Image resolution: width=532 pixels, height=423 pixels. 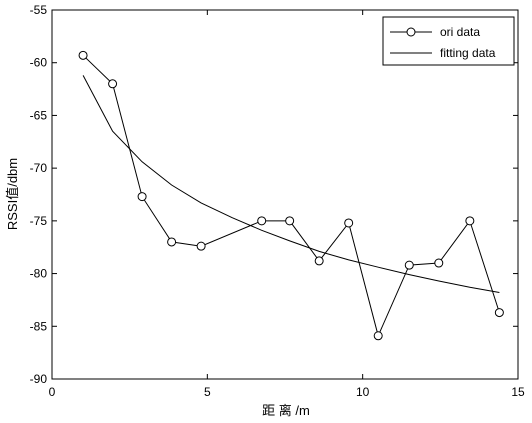 I want to click on y-tick-label: -55, so click(x=39, y=10).